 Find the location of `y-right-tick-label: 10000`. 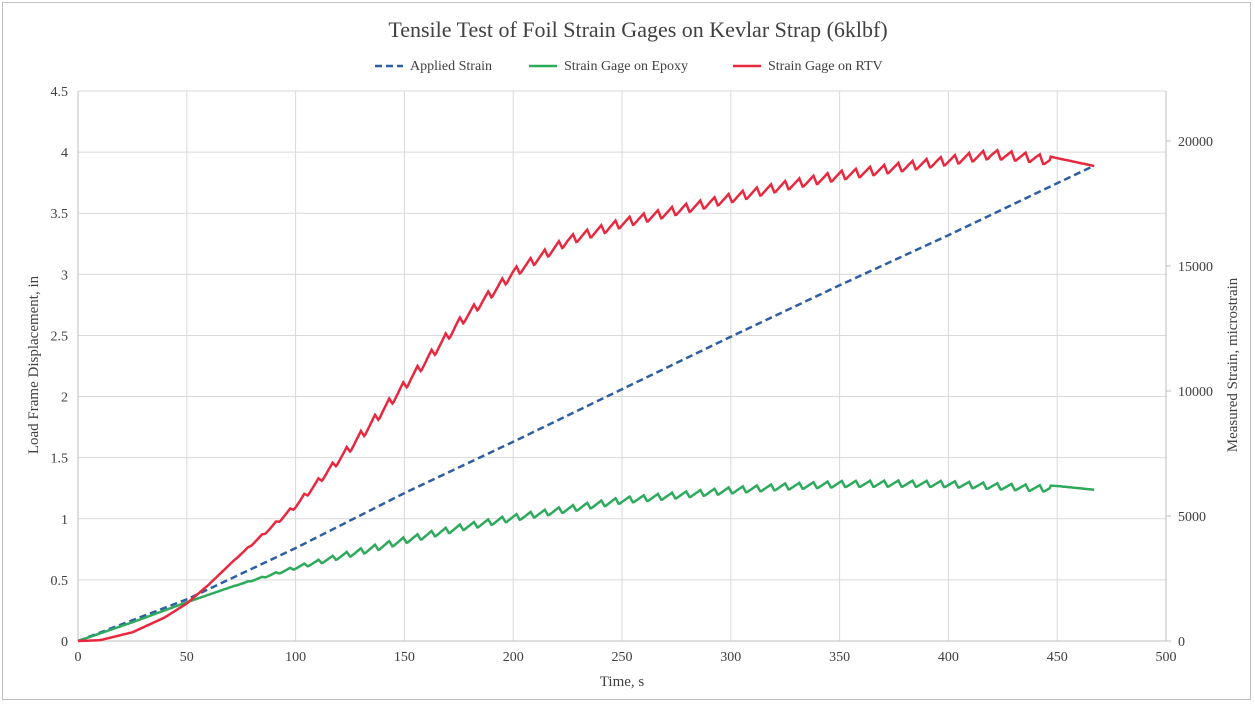

y-right-tick-label: 10000 is located at coordinates (1195, 392).